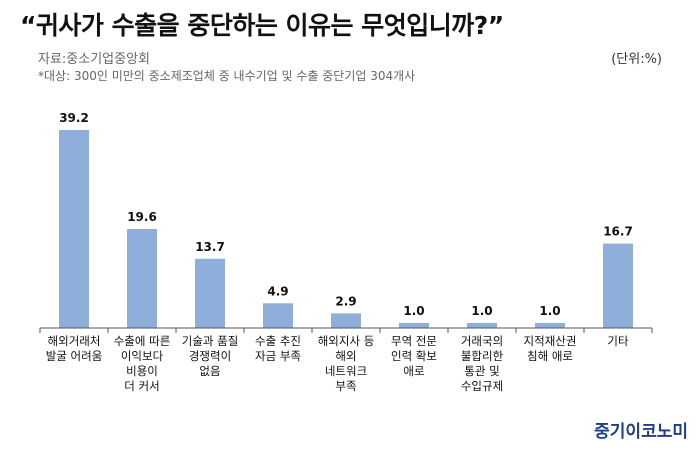  What do you see at coordinates (210, 247) in the screenshot?
I see `data-label: 13.7` at bounding box center [210, 247].